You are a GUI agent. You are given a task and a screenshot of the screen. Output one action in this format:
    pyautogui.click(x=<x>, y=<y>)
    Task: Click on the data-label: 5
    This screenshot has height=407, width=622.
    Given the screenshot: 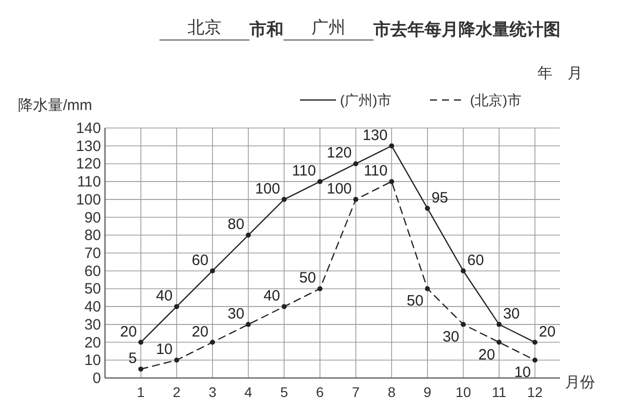 What is the action you would take?
    pyautogui.click(x=132, y=359)
    